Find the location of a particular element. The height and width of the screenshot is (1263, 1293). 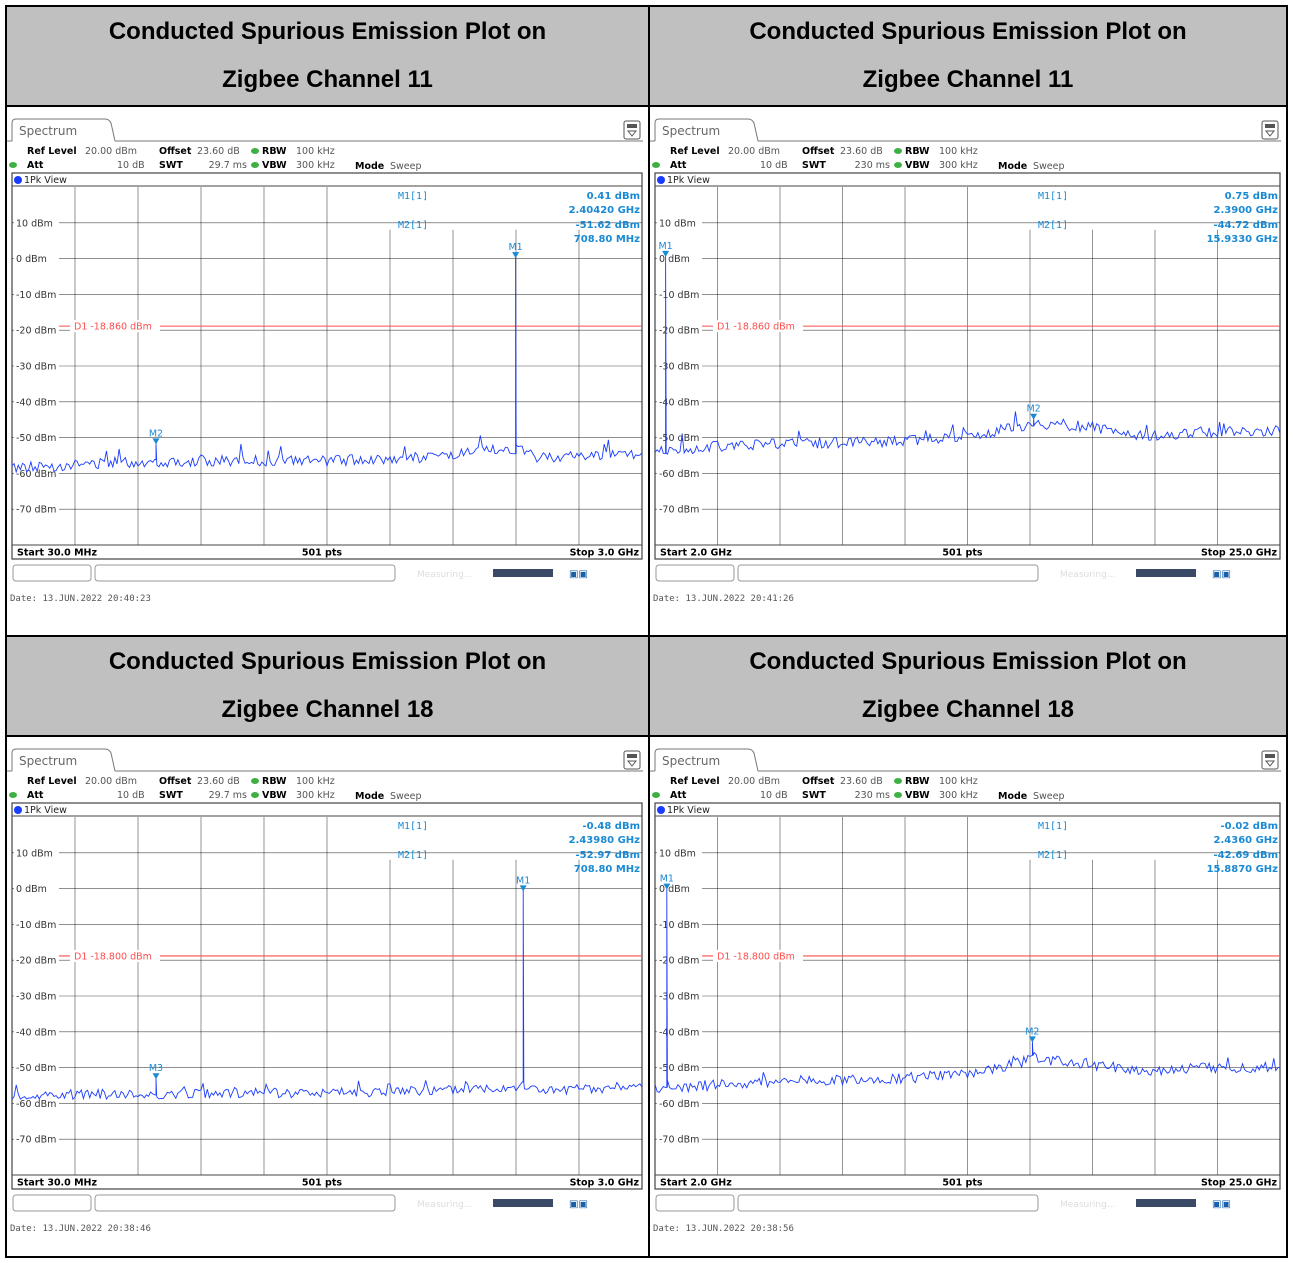

status-icon: ▣▣ is located at coordinates (578, 574).